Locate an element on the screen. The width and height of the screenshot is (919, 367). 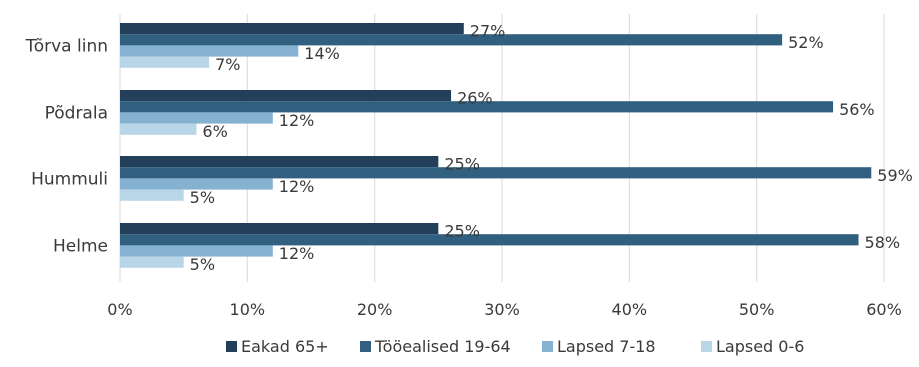
data-label: 56% is located at coordinates (857, 109).